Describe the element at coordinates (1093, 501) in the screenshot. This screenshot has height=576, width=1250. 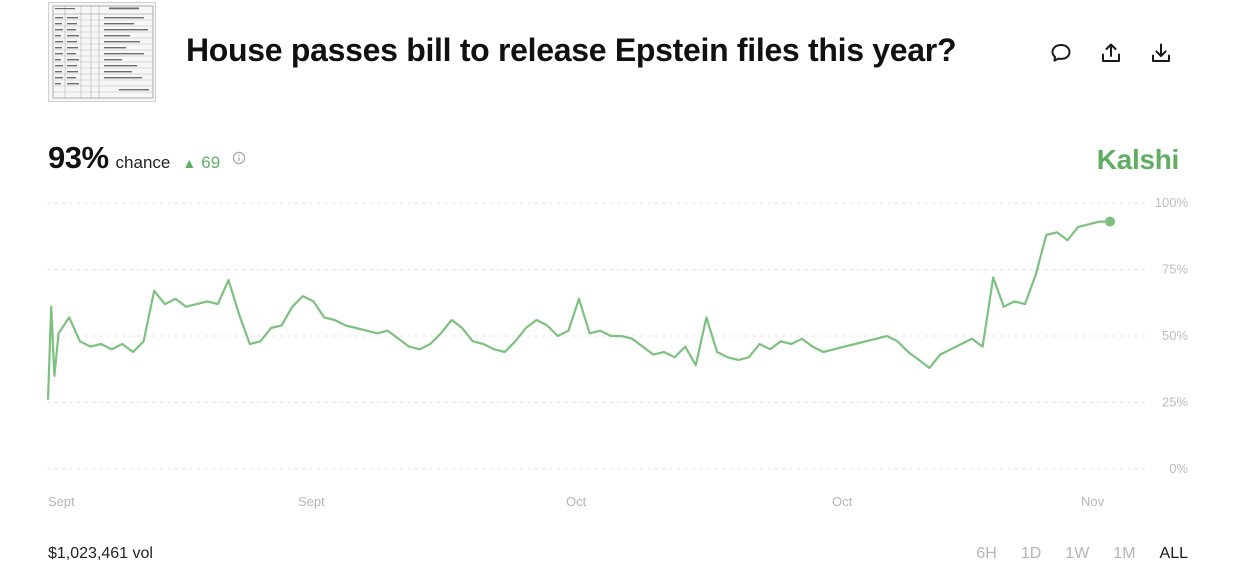
I see `x-tick-label: Nov` at that location.